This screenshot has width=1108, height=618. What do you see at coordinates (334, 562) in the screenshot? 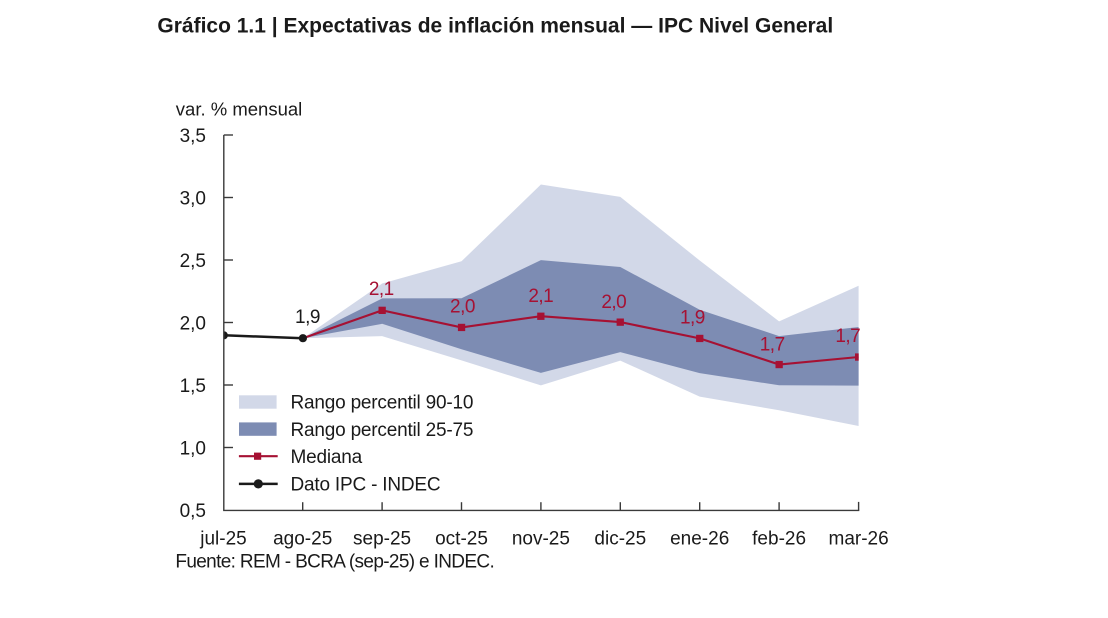
I see `svg-text:Fuente: REM - BCRA (sep-25) e: Fuente: REM - BCRA (sep-25) e INDEC.` at bounding box center [334, 562].